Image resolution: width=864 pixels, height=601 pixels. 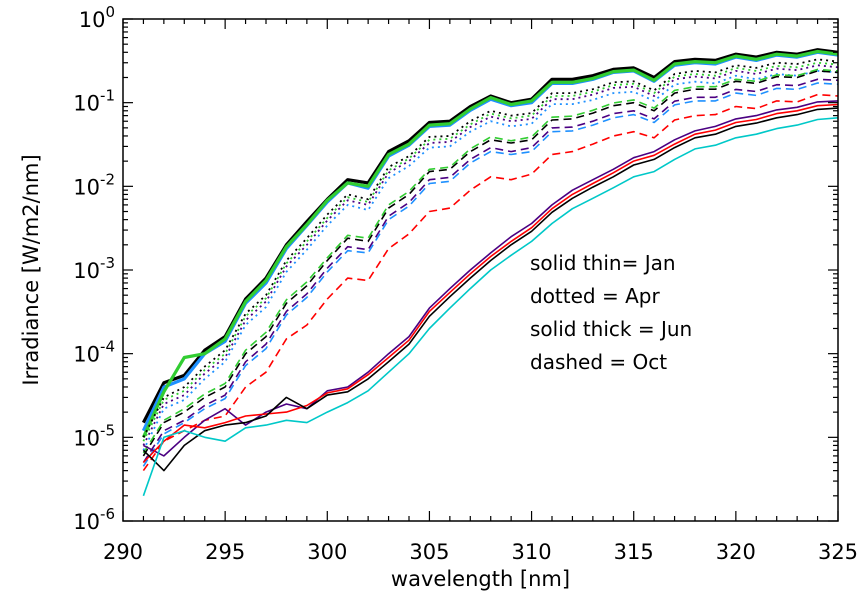 I want to click on x-tick-label: 315, so click(x=634, y=552).